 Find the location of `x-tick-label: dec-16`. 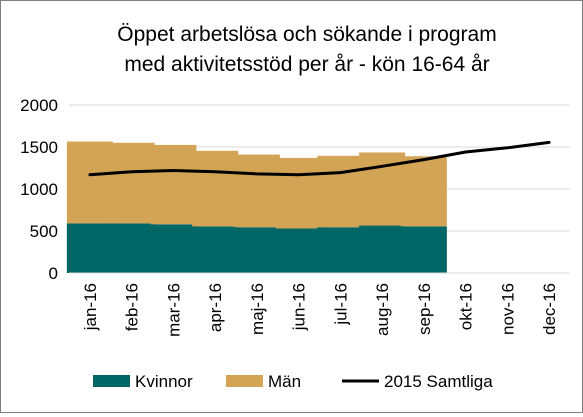

x-tick-label: dec-16 is located at coordinates (549, 309).